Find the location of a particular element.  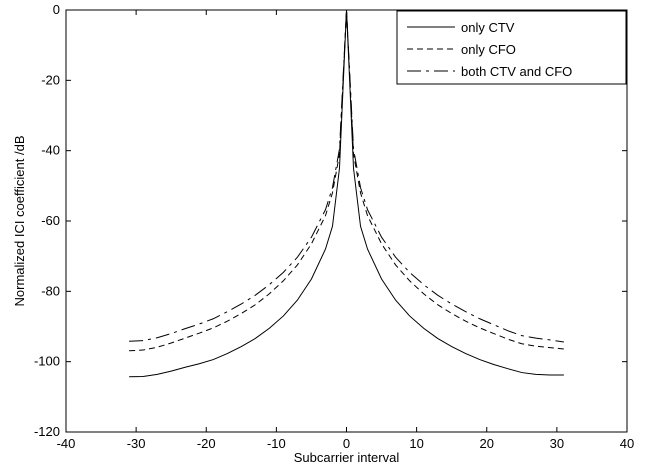

legend-label-1: only CTV is located at coordinates (488, 27).